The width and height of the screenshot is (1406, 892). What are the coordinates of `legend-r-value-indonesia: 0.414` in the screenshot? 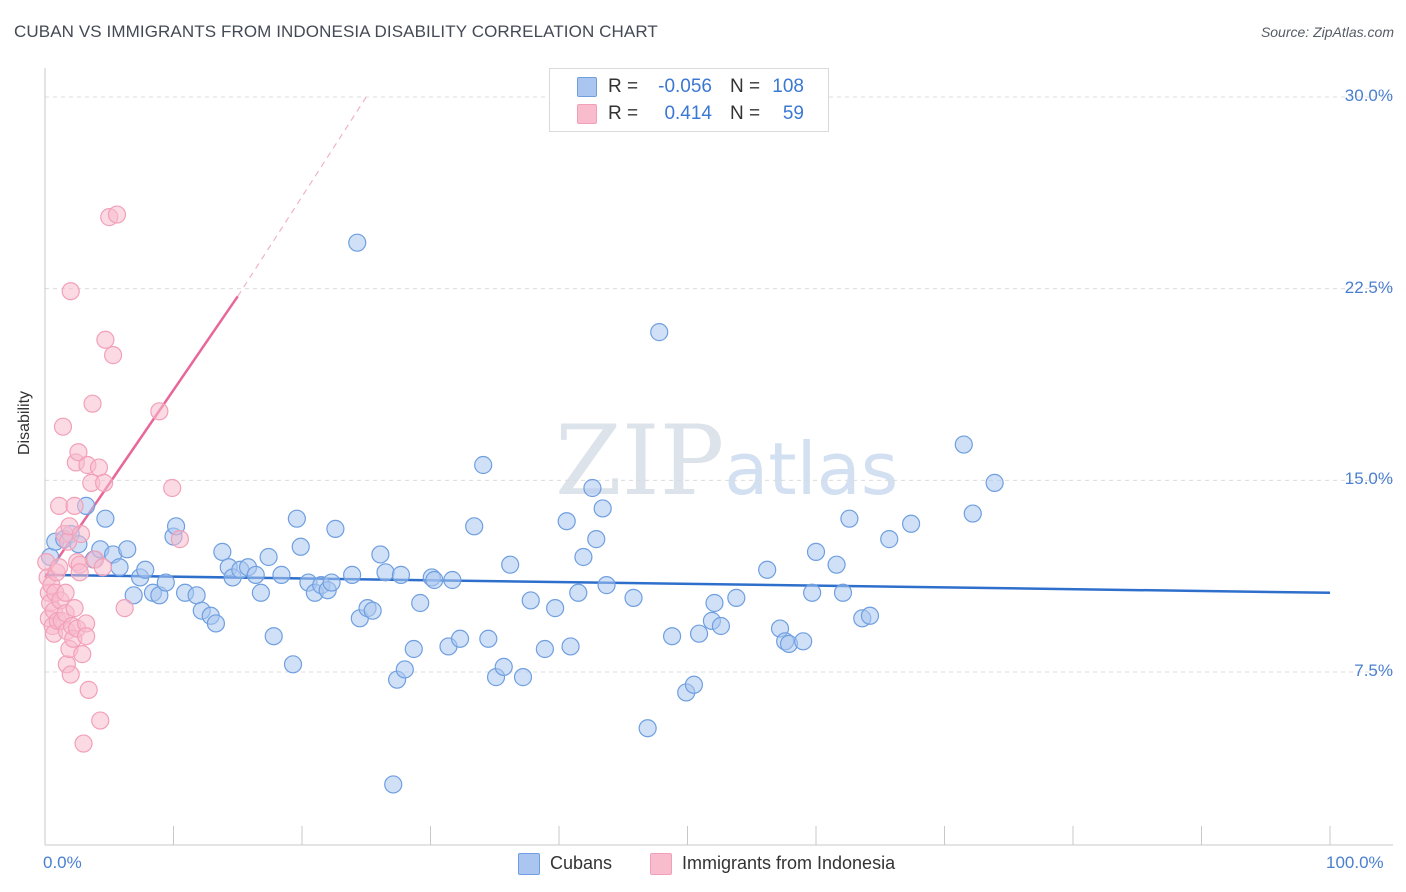 It's located at (688, 113).